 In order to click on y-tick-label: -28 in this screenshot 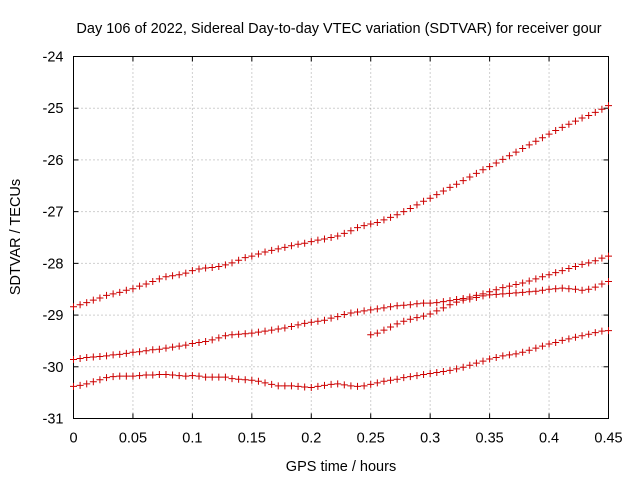, I will do `click(53, 264)`.